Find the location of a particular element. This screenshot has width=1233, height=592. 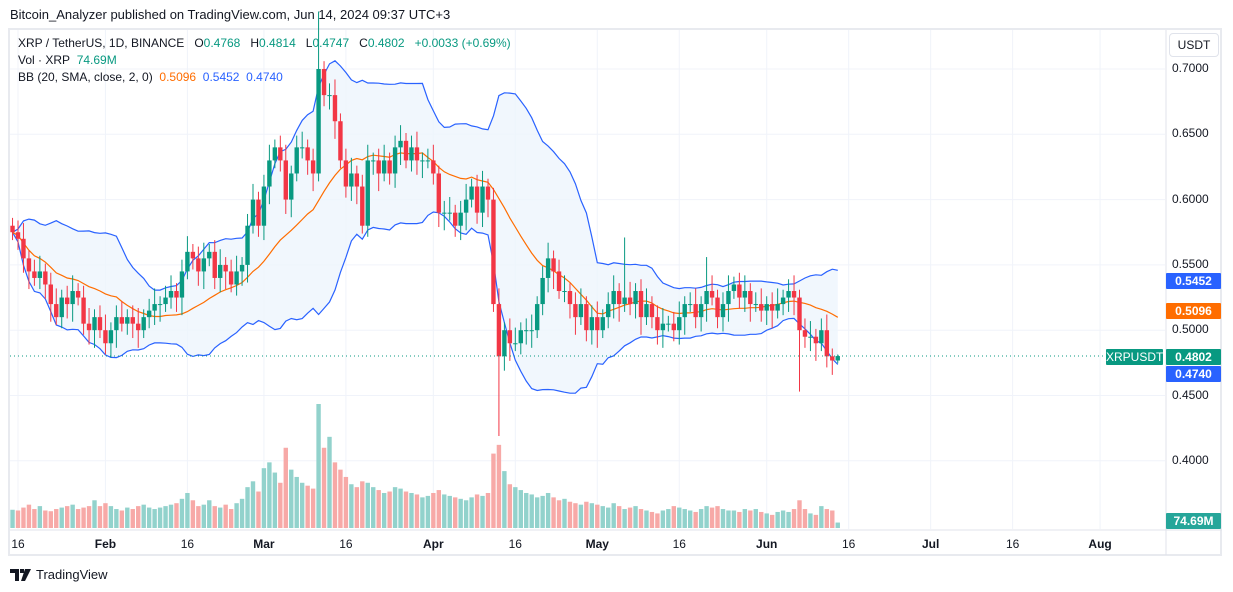

price-tick-label: 0.5000 is located at coordinates (1190, 329).